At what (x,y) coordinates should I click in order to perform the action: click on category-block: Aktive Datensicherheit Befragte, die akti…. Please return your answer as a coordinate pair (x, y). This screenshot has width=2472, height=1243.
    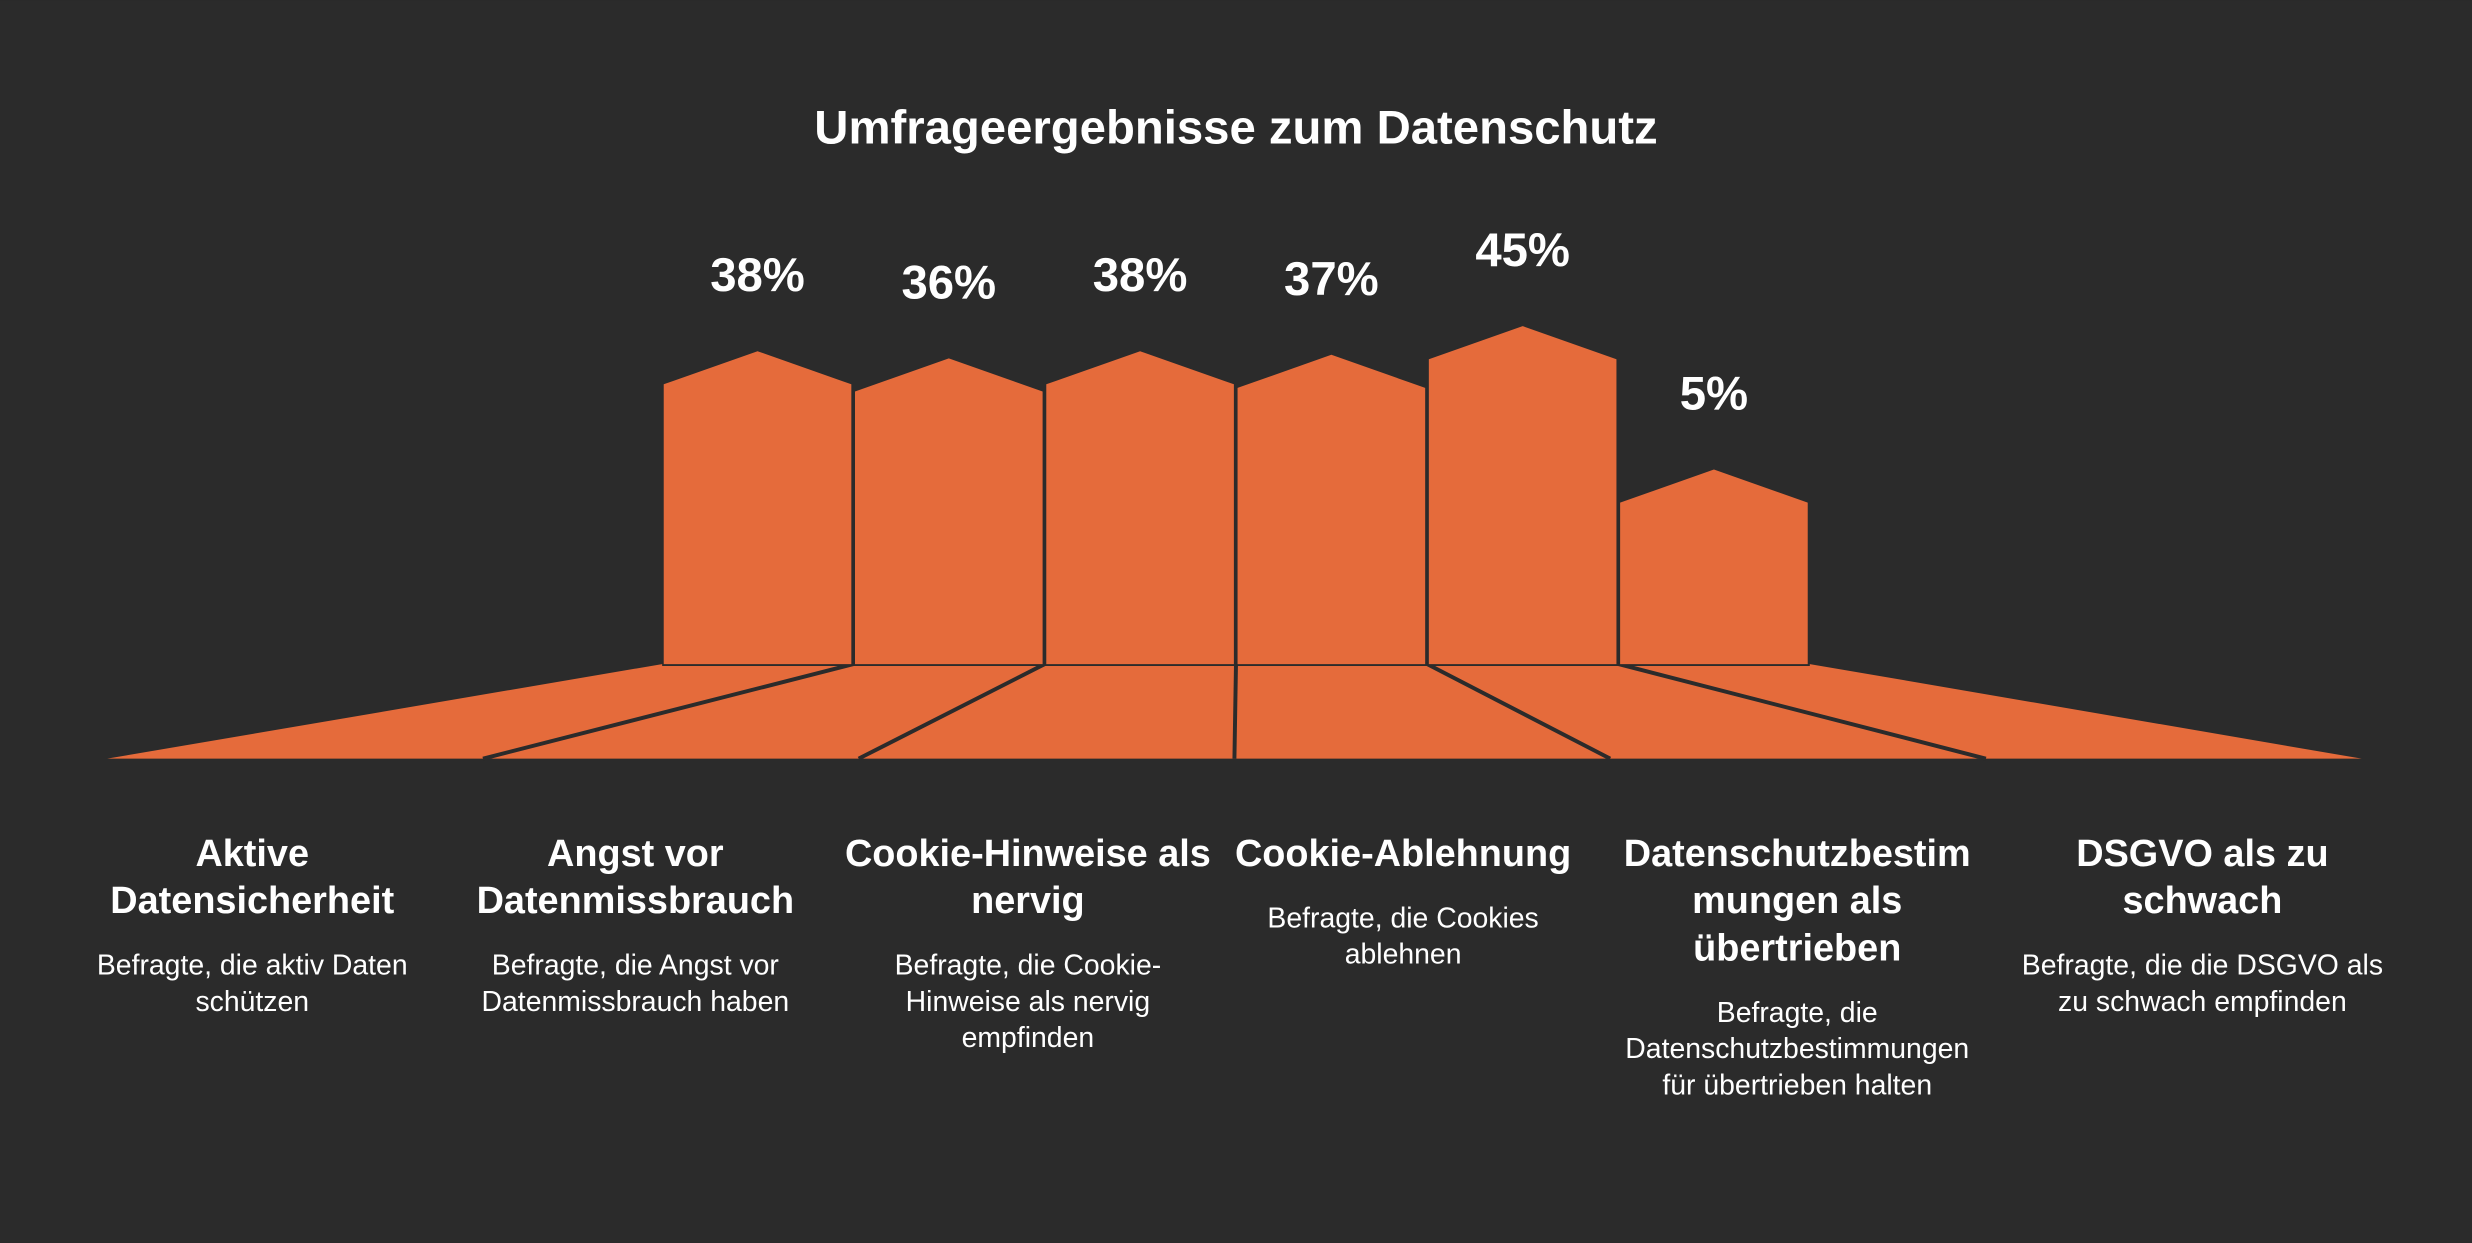
    Looking at the image, I should click on (252, 925).